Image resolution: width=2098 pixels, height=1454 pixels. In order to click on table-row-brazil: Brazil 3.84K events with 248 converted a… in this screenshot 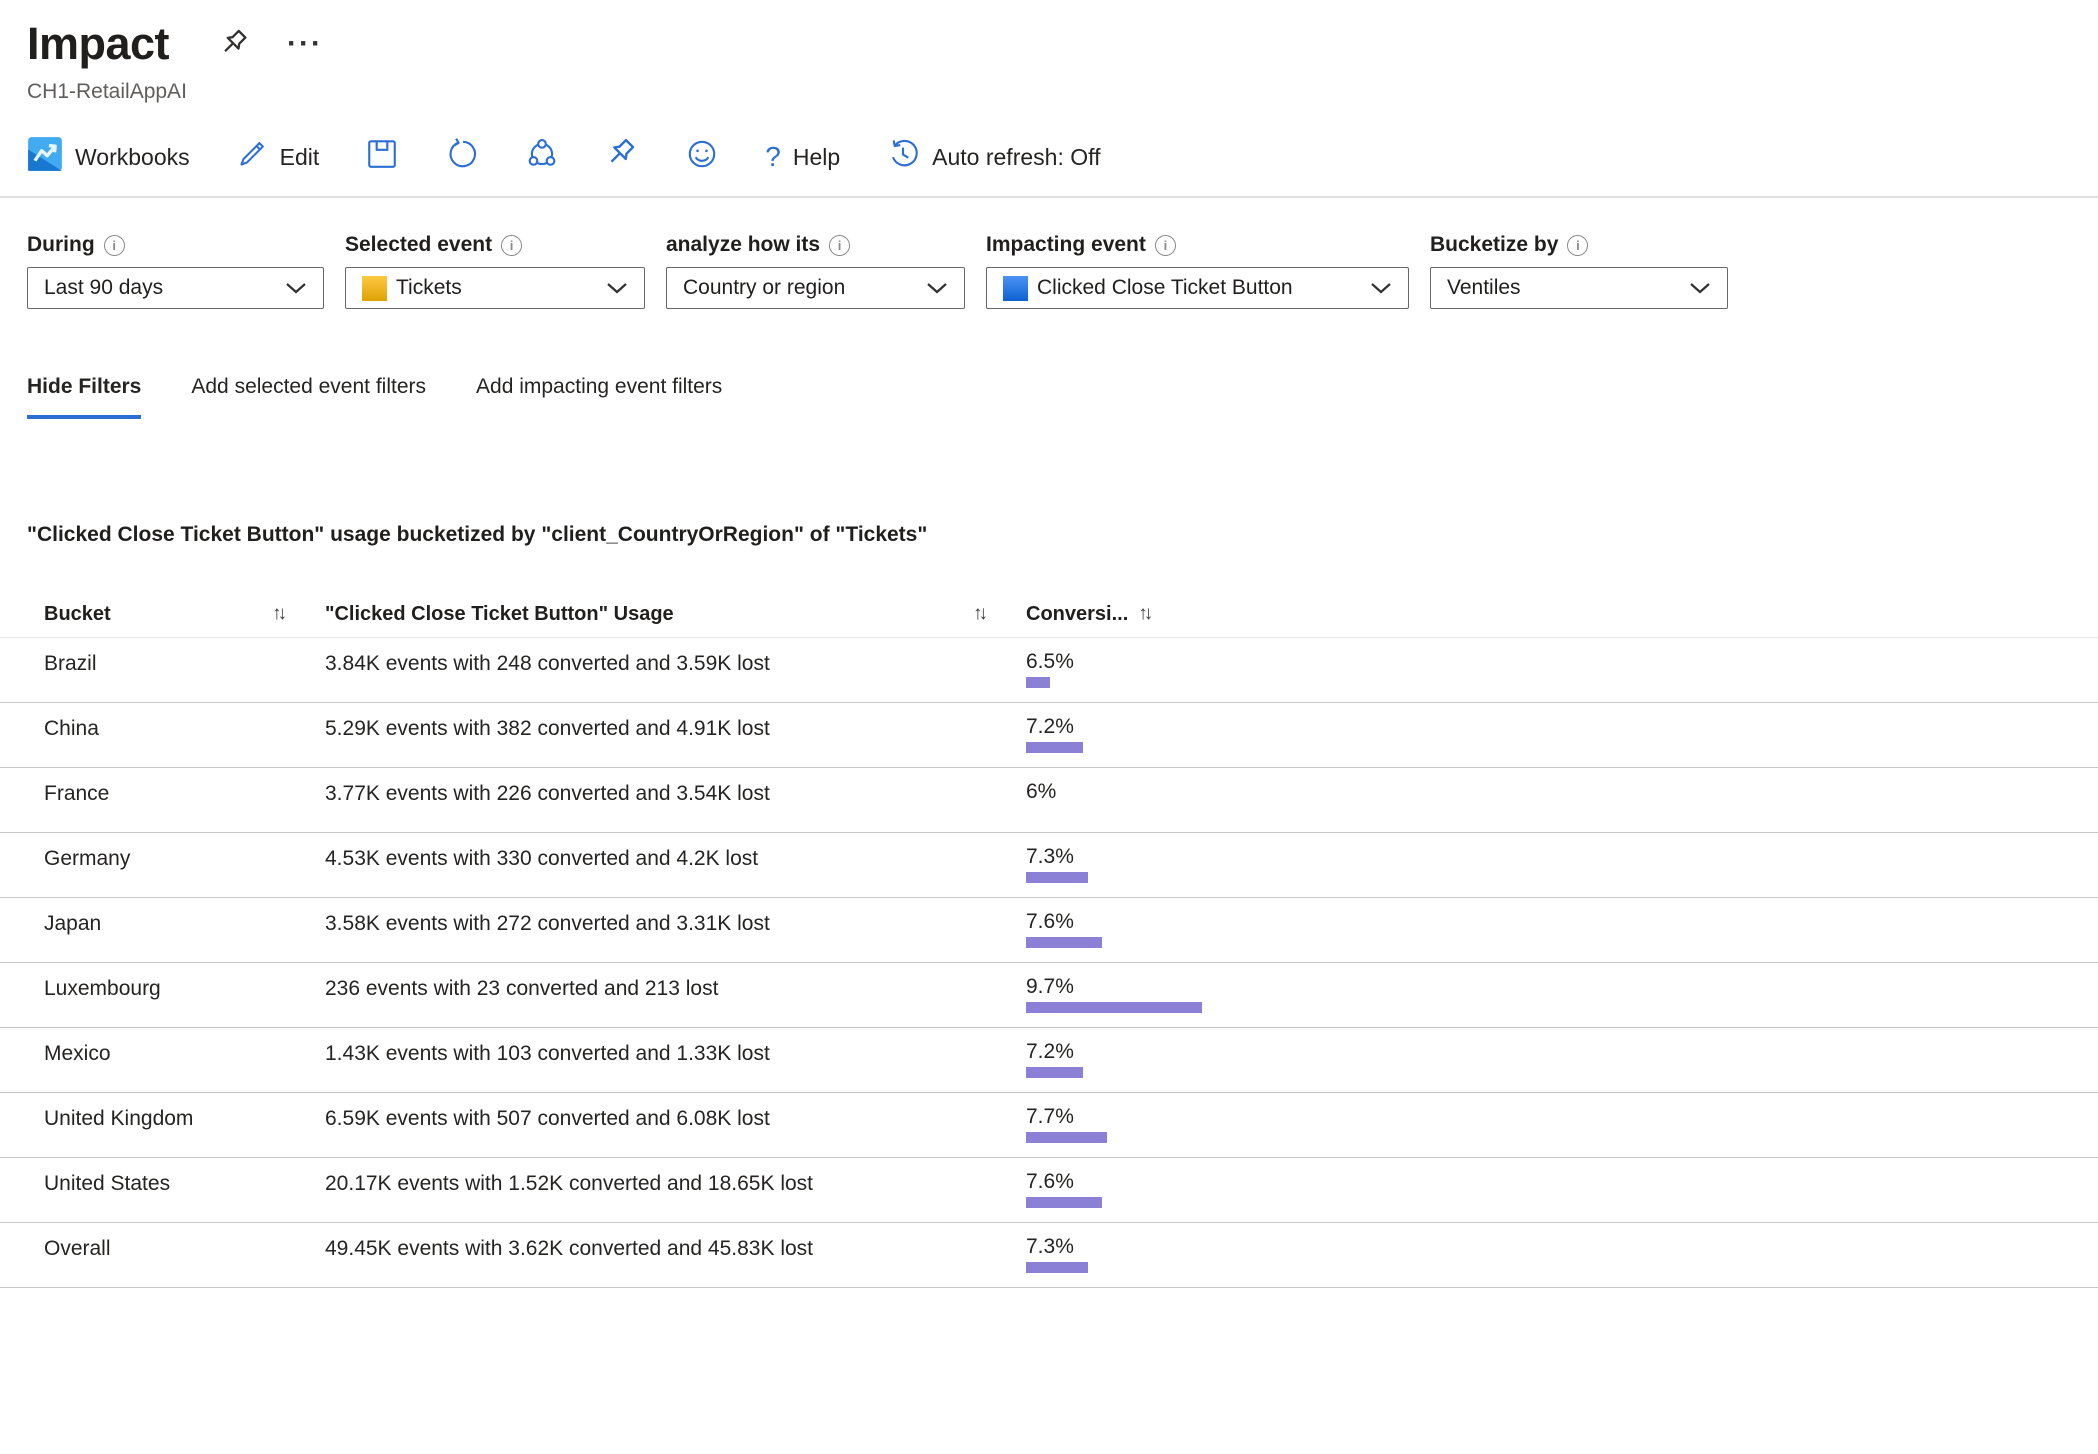, I will do `click(1049, 670)`.